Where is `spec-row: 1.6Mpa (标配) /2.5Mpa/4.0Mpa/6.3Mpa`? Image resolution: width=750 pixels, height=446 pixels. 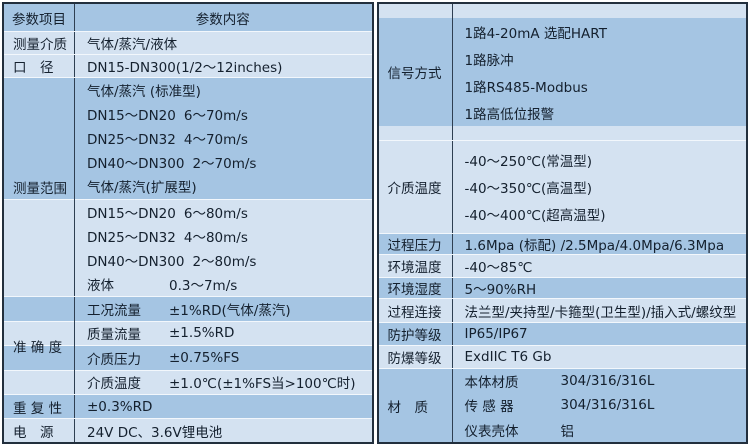 spec-row: 1.6Mpa (标配) /2.5Mpa/4.0Mpa/6.3Mpa is located at coordinates (562, 244).